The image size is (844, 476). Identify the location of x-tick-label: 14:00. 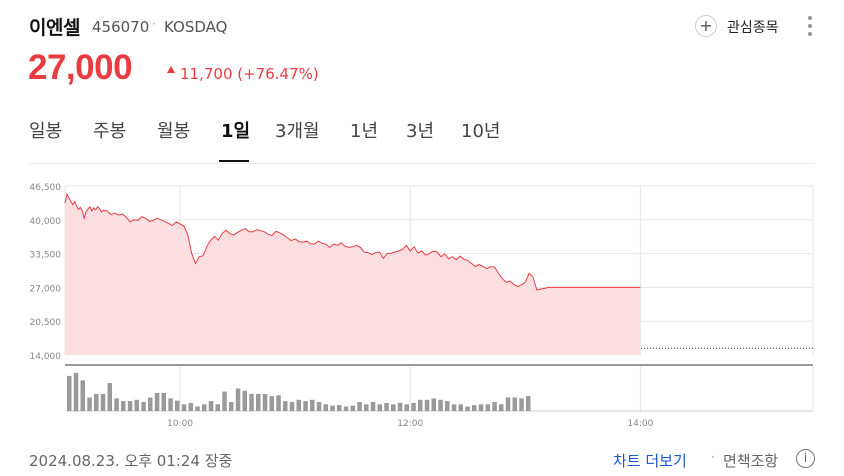
(640, 424).